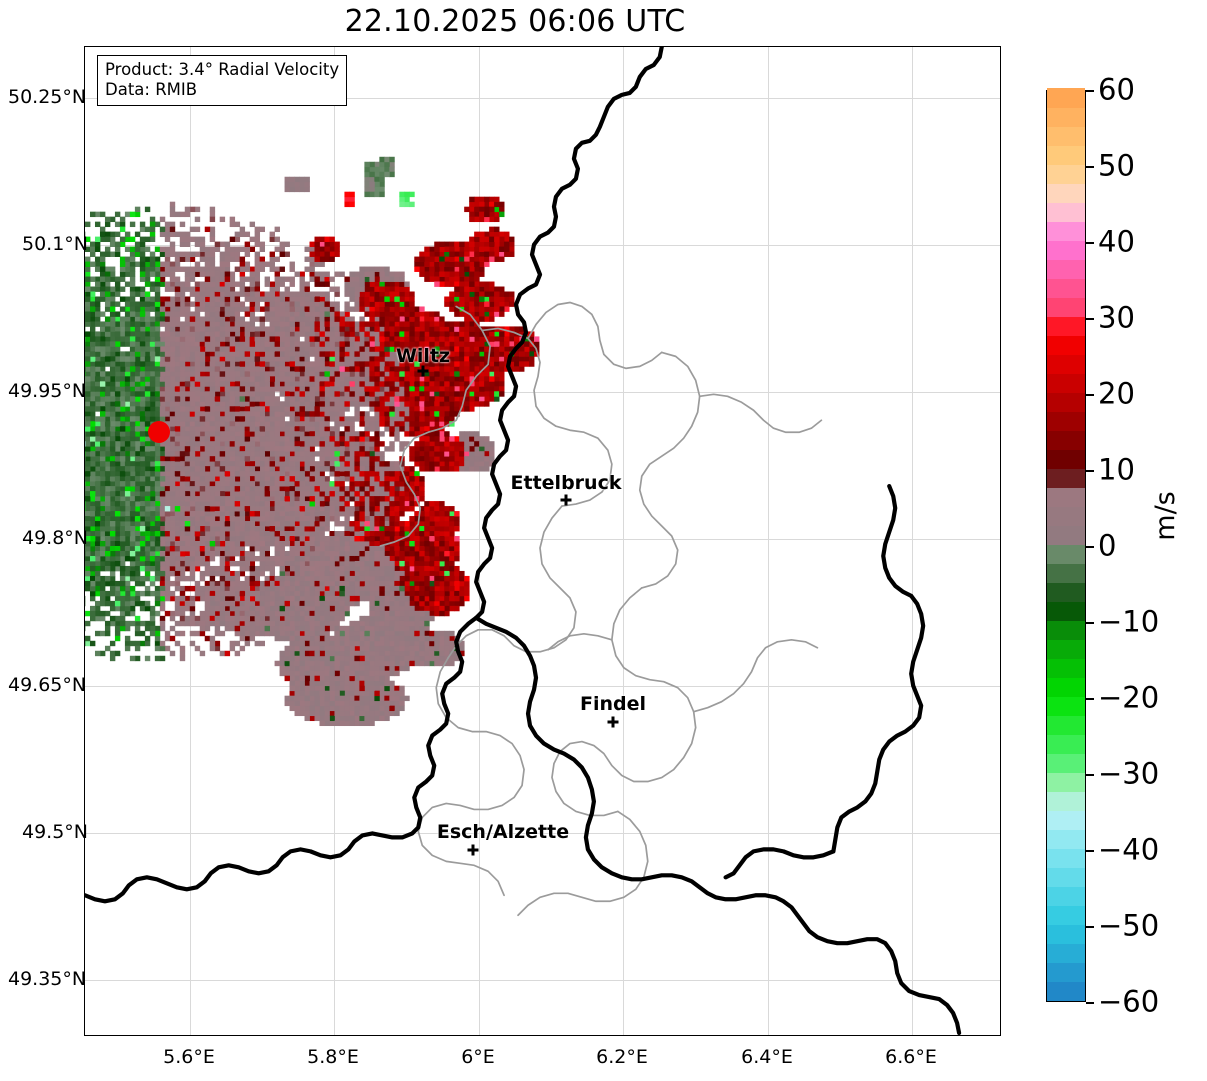 Image resolution: width=1207 pixels, height=1081 pixels. What do you see at coordinates (911, 1057) in the screenshot?
I see `x-tick-label: 6.6°E` at bounding box center [911, 1057].